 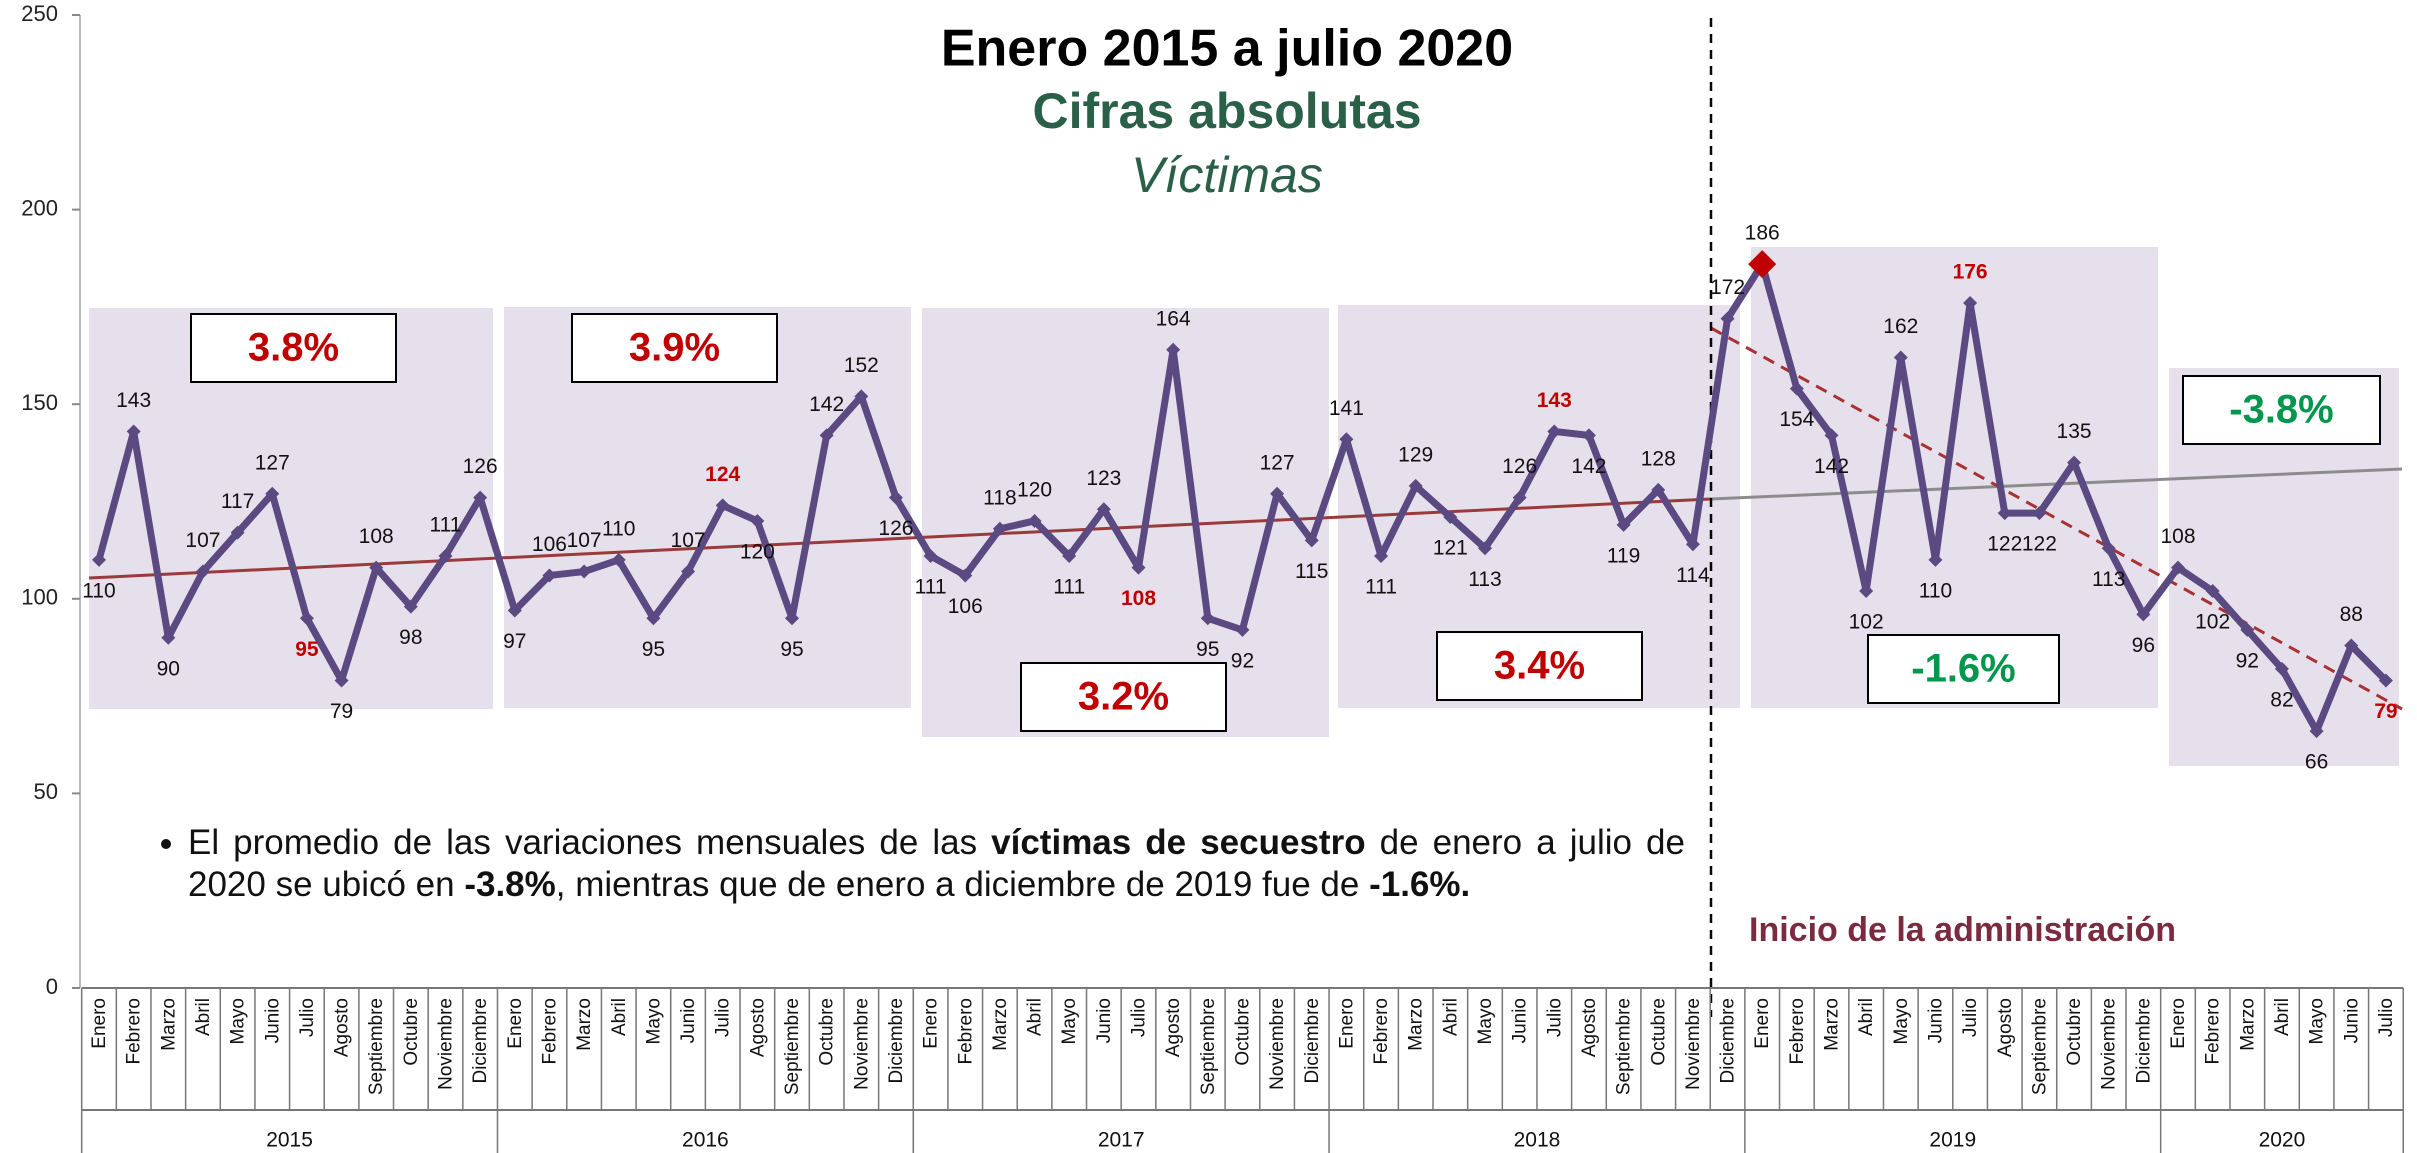 What do you see at coordinates (1901, 1021) in the screenshot?
I see `x-tick-label: Mayo` at bounding box center [1901, 1021].